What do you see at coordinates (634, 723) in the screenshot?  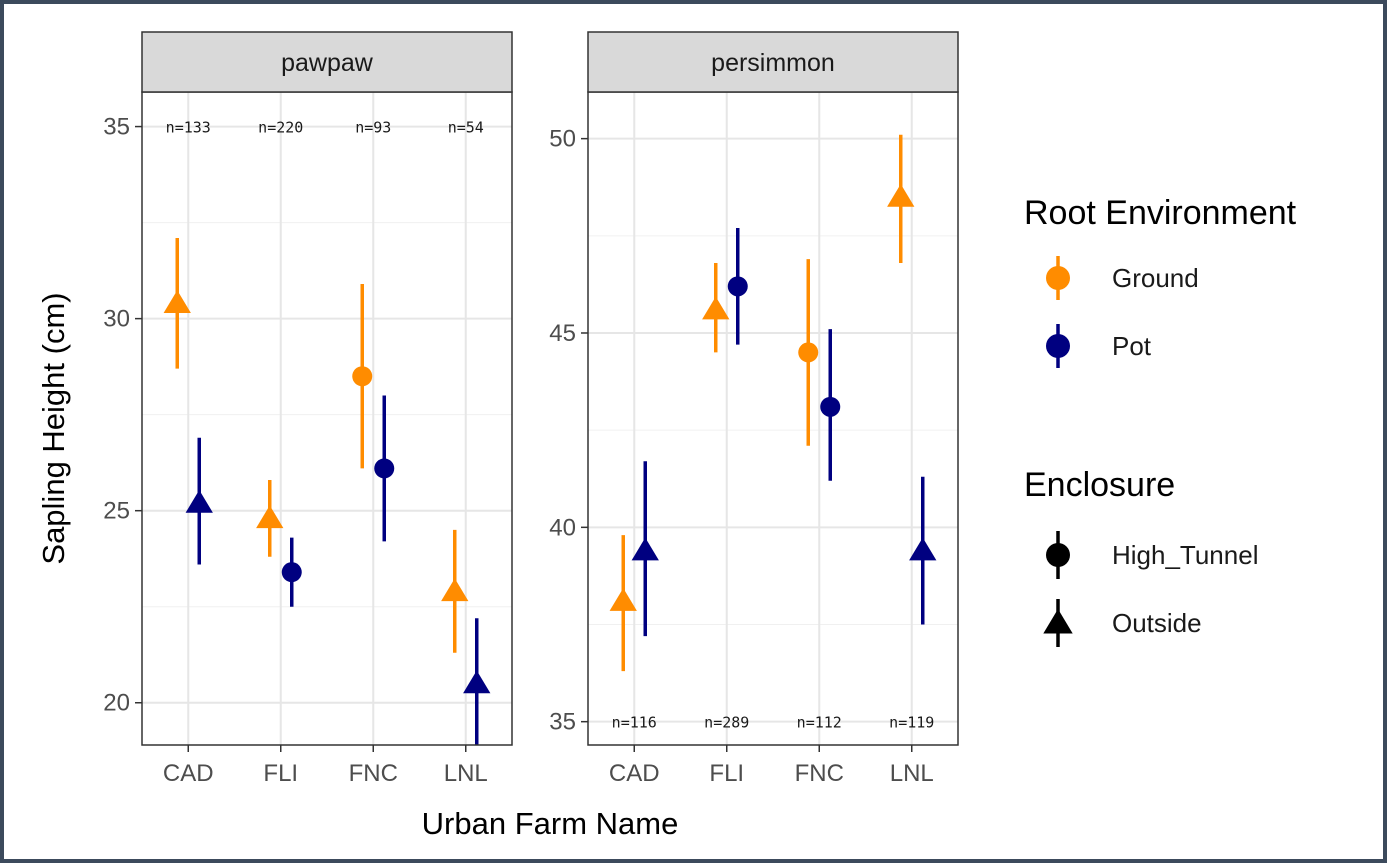 I see `sample-size-label: n=116` at bounding box center [634, 723].